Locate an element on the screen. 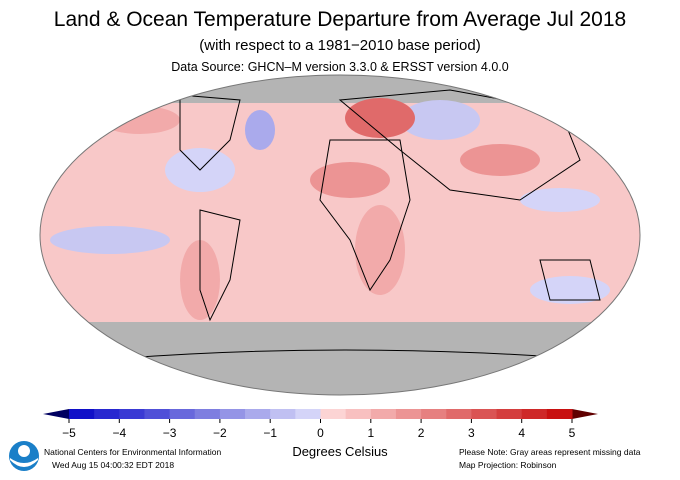 This screenshot has height=480, width=680. colorbar-tick-label: 5 is located at coordinates (572, 433).